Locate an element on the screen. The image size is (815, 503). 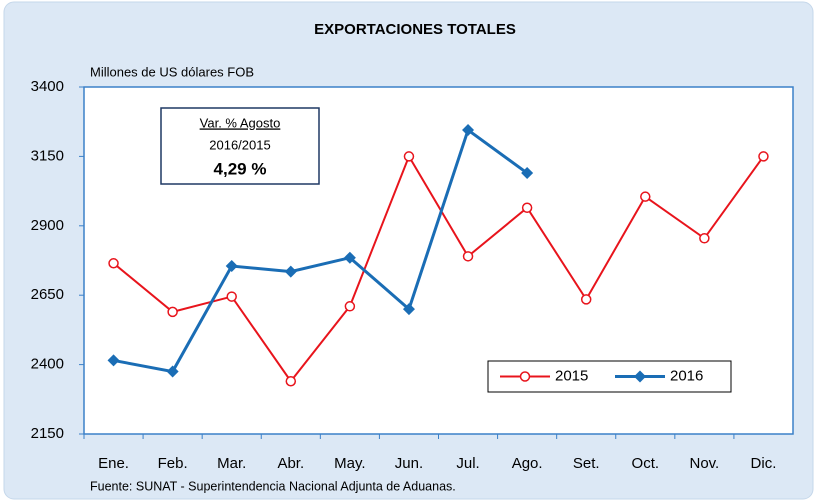
y-tick-label: 2650 is located at coordinates (47, 294).